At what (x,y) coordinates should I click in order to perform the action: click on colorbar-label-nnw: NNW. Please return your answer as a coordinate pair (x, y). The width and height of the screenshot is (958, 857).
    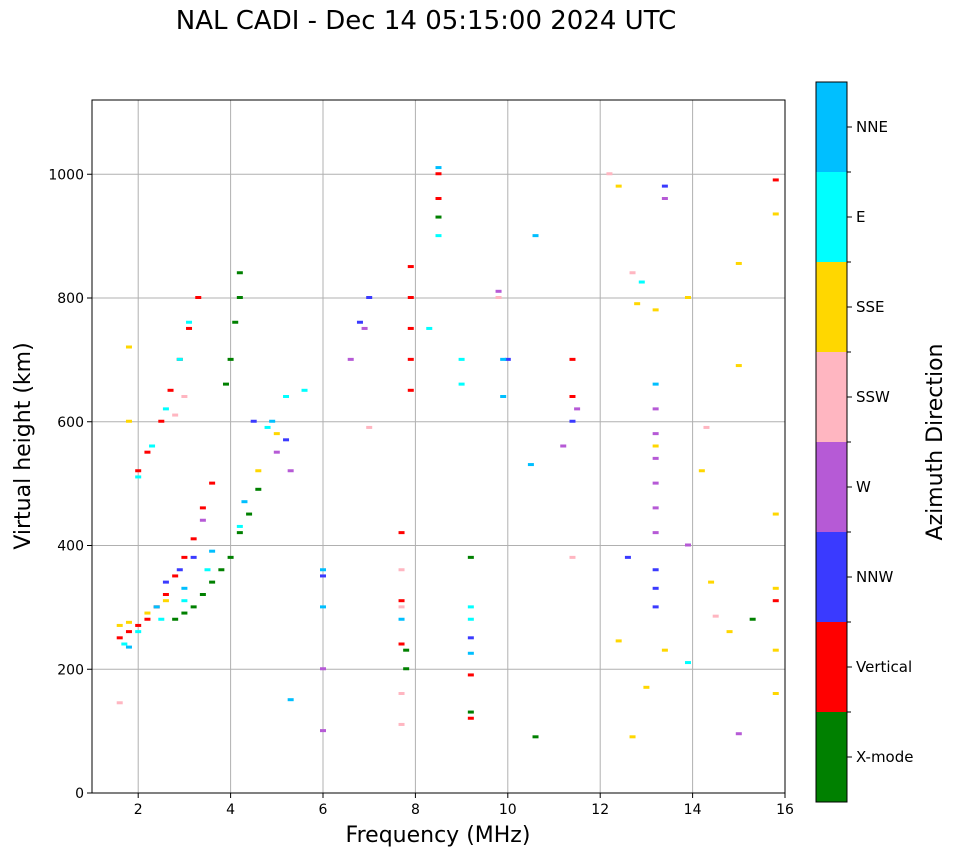
    Looking at the image, I should click on (874, 577).